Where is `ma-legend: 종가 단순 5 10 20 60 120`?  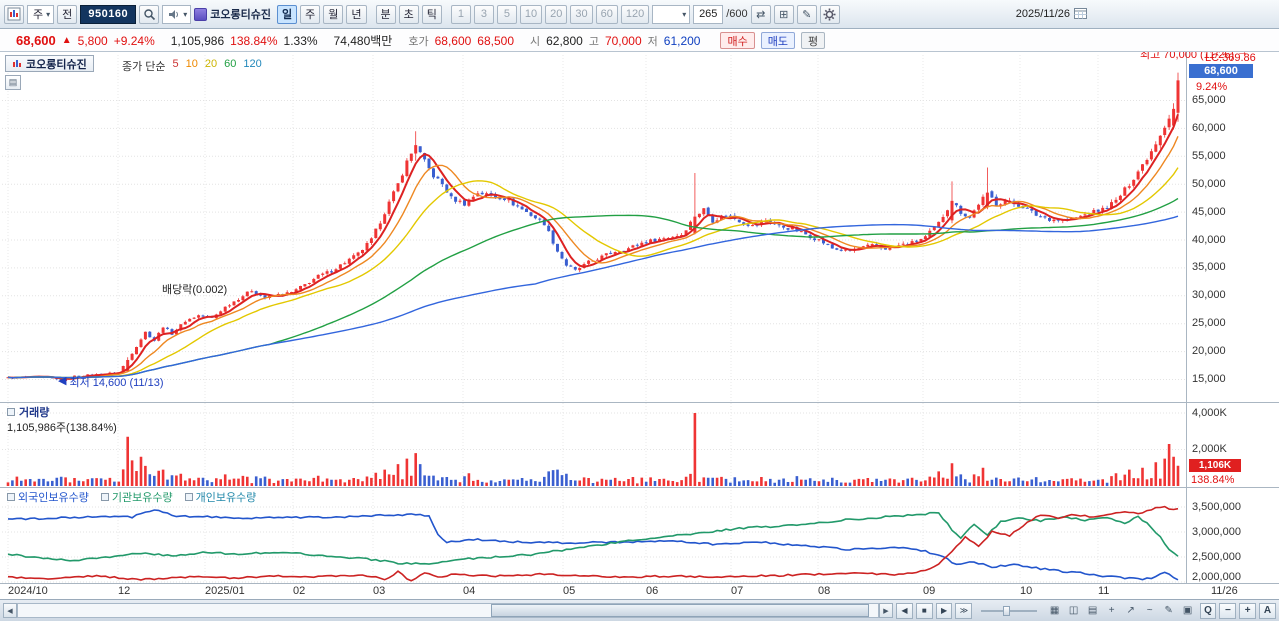 ma-legend: 종가 단순 5 10 20 60 120 is located at coordinates (192, 66).